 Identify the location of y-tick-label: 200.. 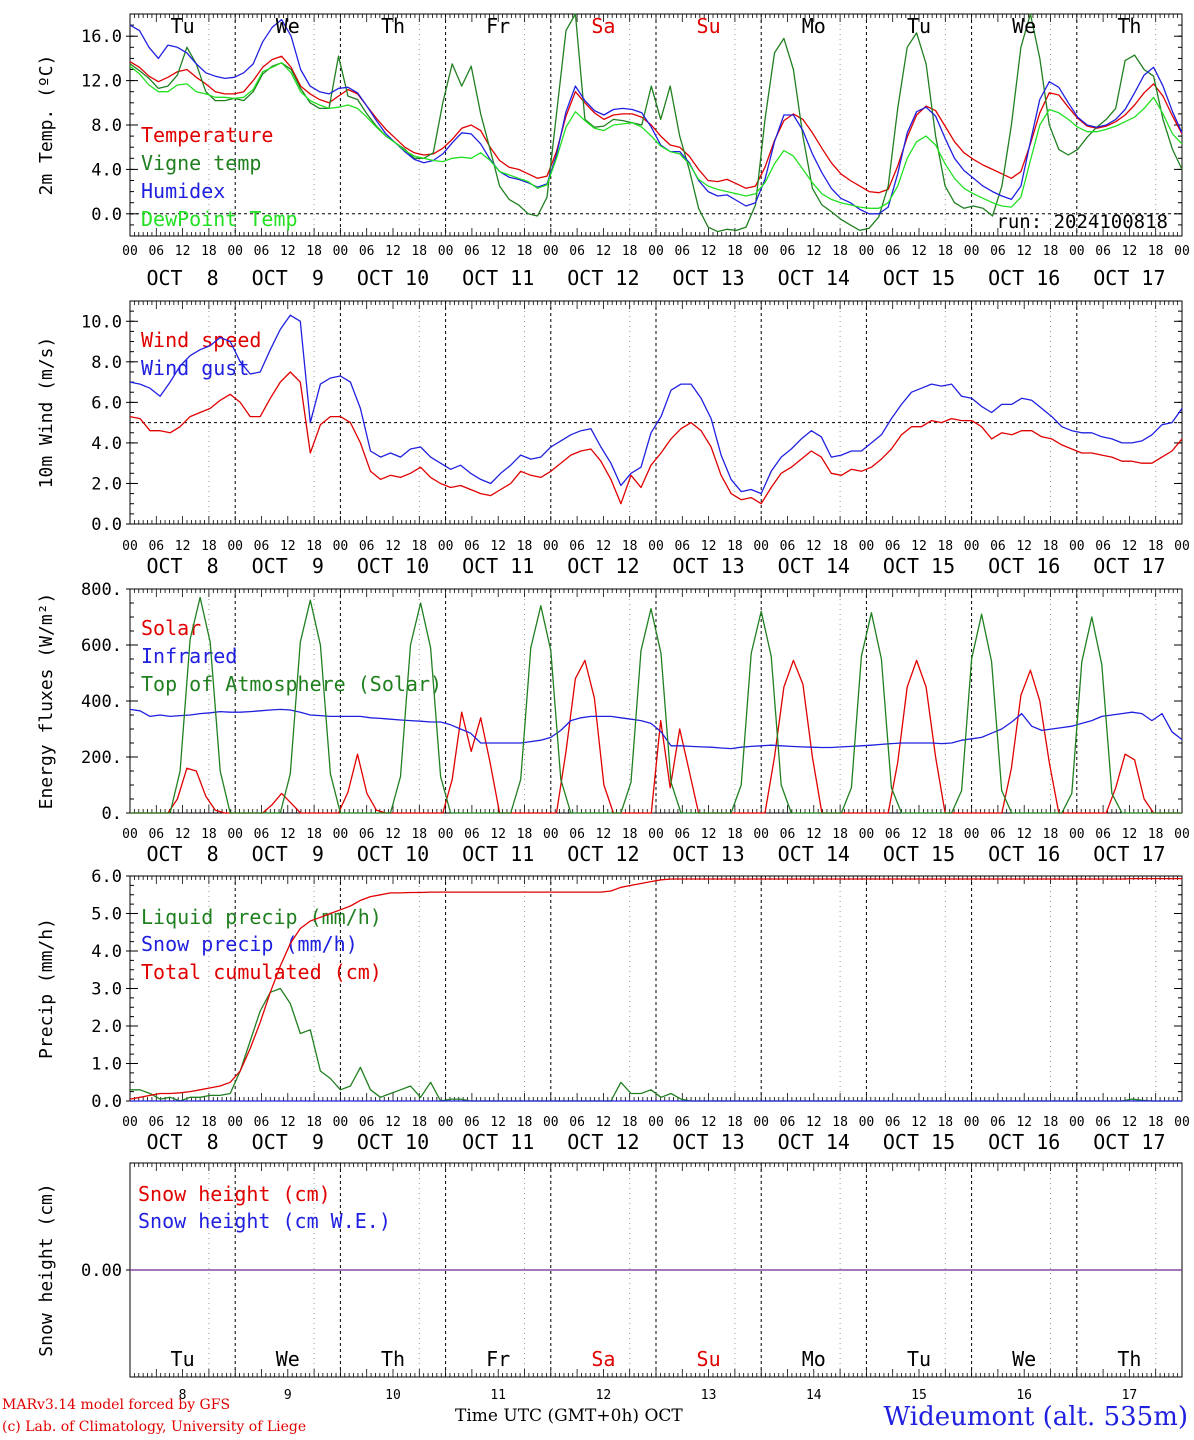
(101, 758).